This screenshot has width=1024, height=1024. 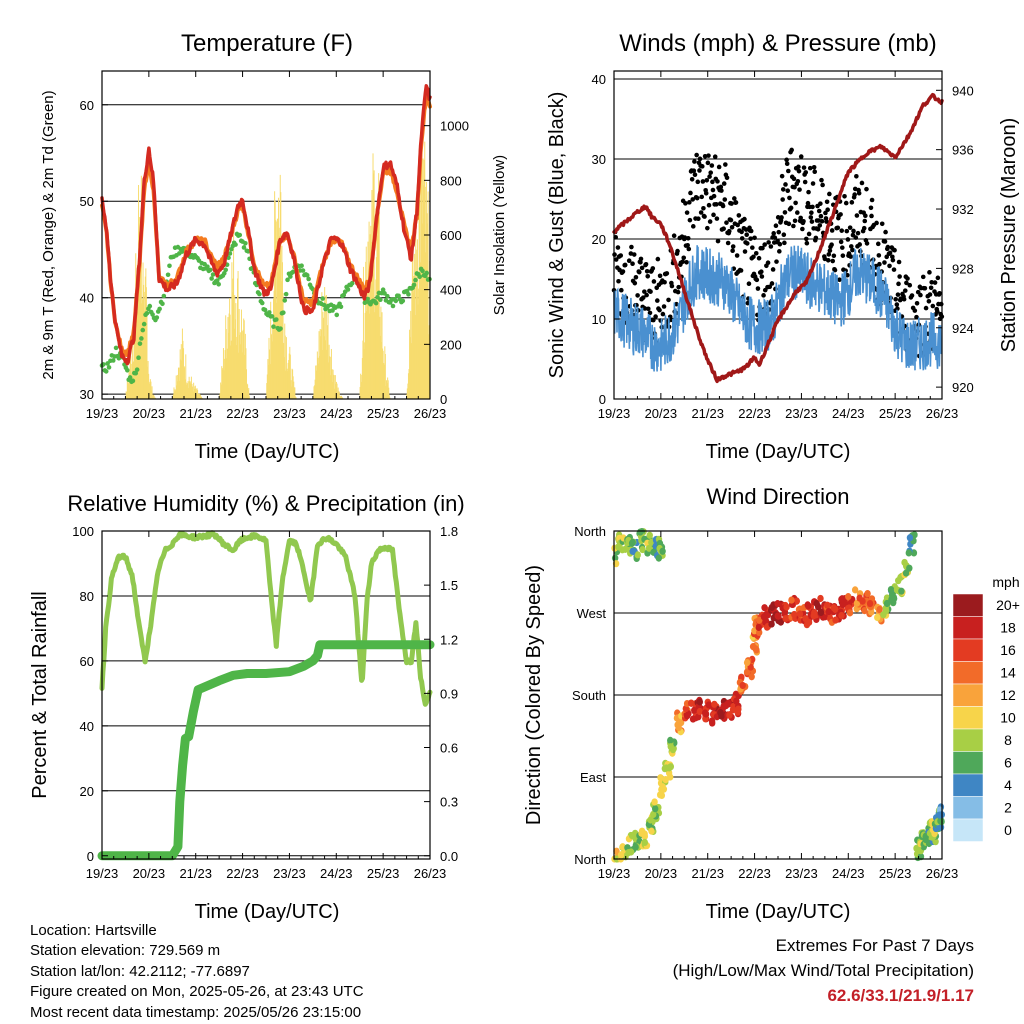 I want to click on winds-right-ticks: 920 924 928 932 936 940, so click(x=955, y=239).